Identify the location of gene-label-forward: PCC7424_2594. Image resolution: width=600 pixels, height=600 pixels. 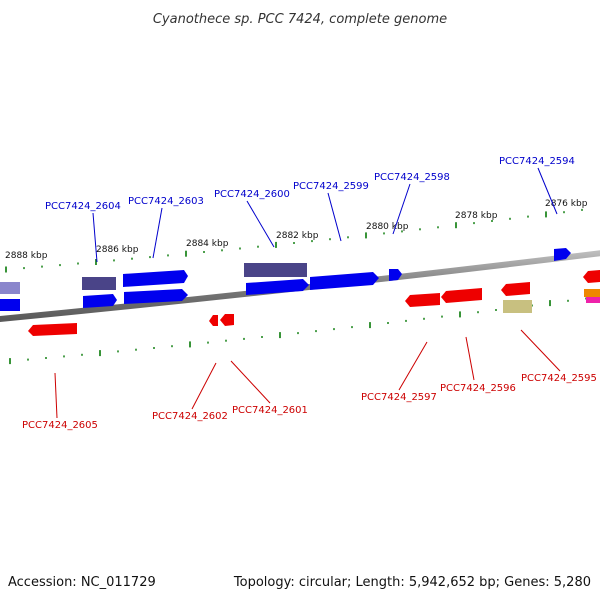
(537, 161).